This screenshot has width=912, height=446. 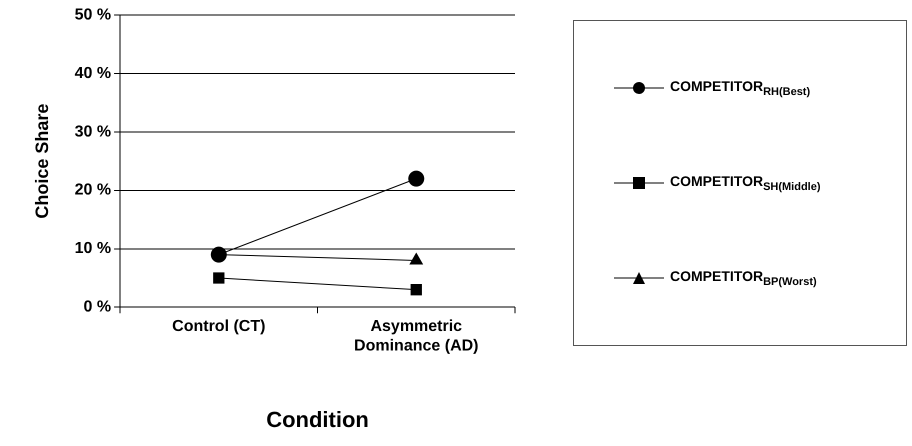 What do you see at coordinates (93, 15) in the screenshot?
I see `y-tick-label: 50 %` at bounding box center [93, 15].